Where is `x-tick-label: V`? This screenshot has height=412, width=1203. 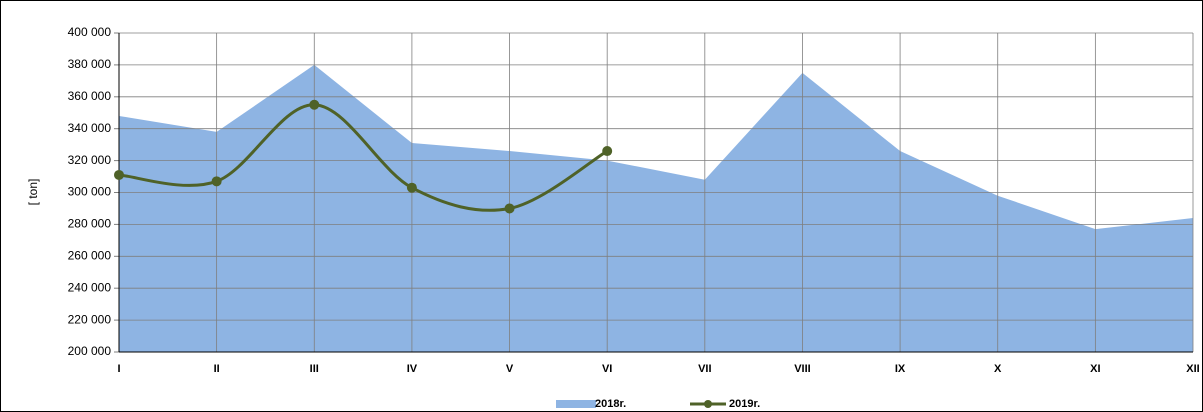 x-tick-label: V is located at coordinates (510, 369).